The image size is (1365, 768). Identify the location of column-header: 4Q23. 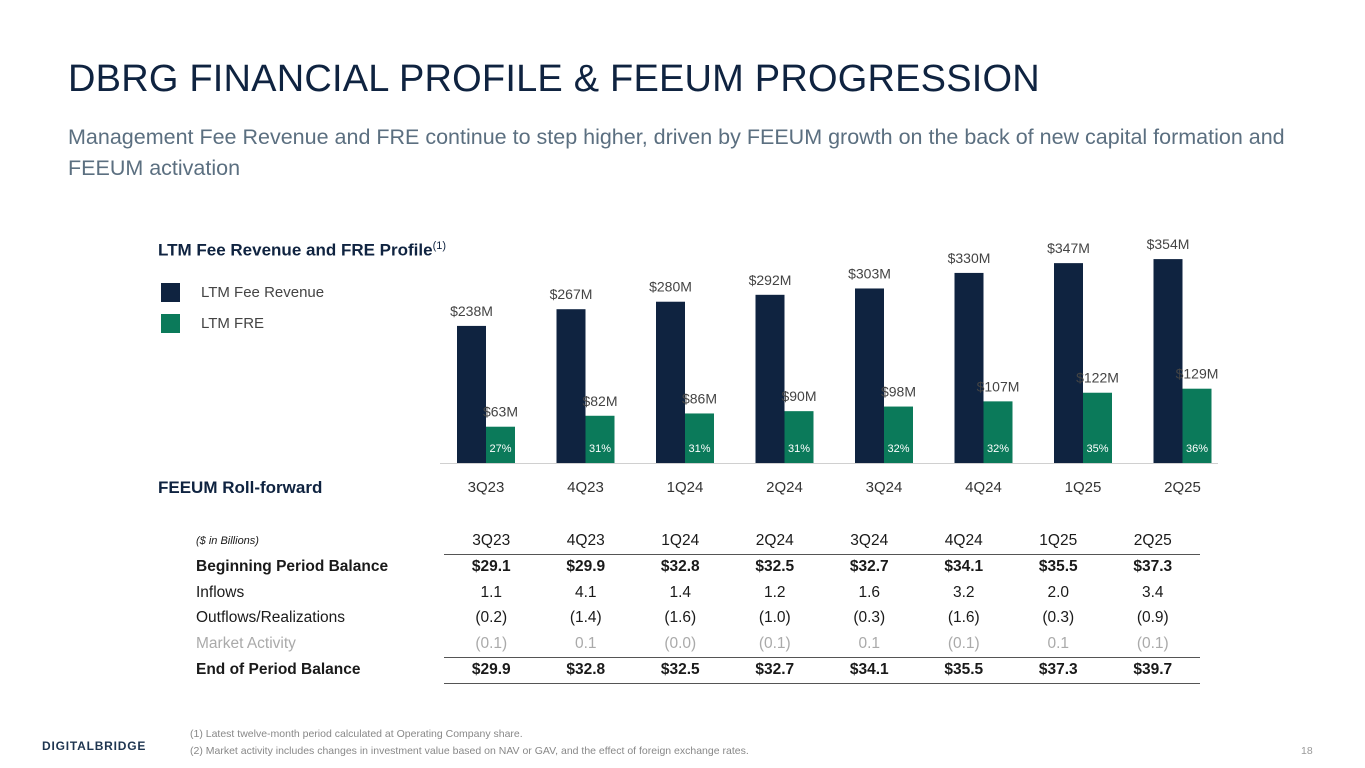
(585, 541).